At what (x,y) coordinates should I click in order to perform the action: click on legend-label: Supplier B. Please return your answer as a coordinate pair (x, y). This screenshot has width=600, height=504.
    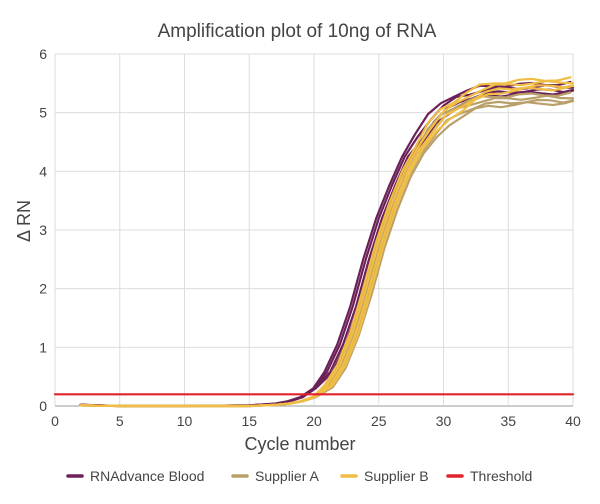
    Looking at the image, I should click on (396, 476).